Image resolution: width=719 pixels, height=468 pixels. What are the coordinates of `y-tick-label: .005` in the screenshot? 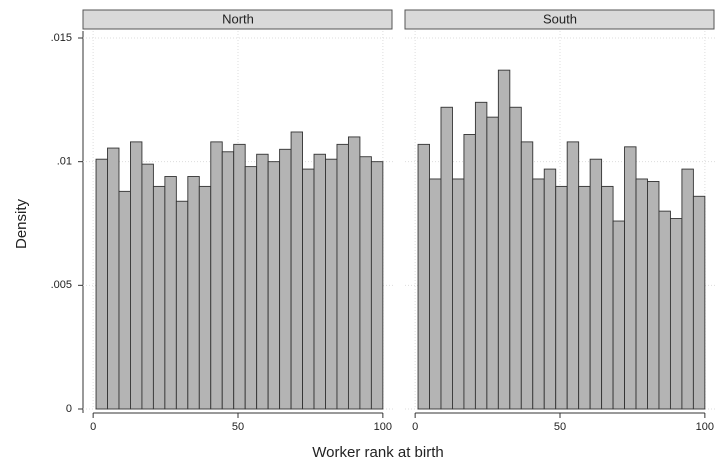 It's located at (61, 285).